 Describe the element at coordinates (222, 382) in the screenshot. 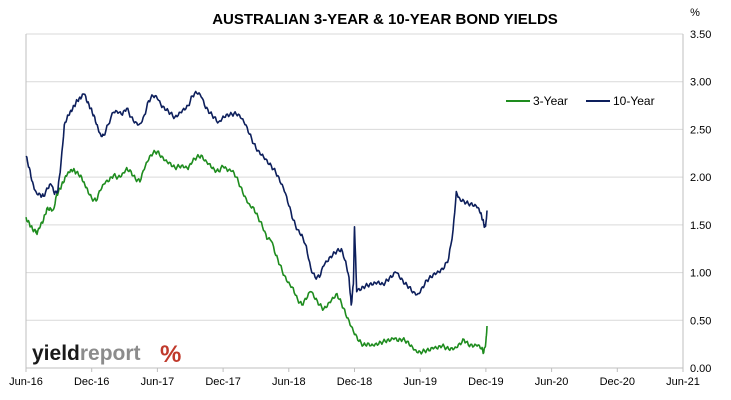

I see `x-tick-label: Dec-17` at that location.